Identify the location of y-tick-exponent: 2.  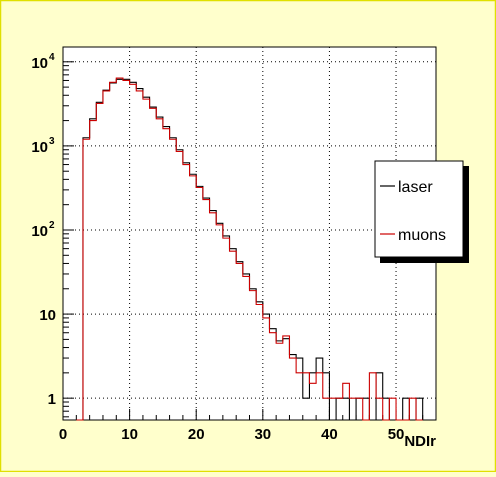
(52, 225).